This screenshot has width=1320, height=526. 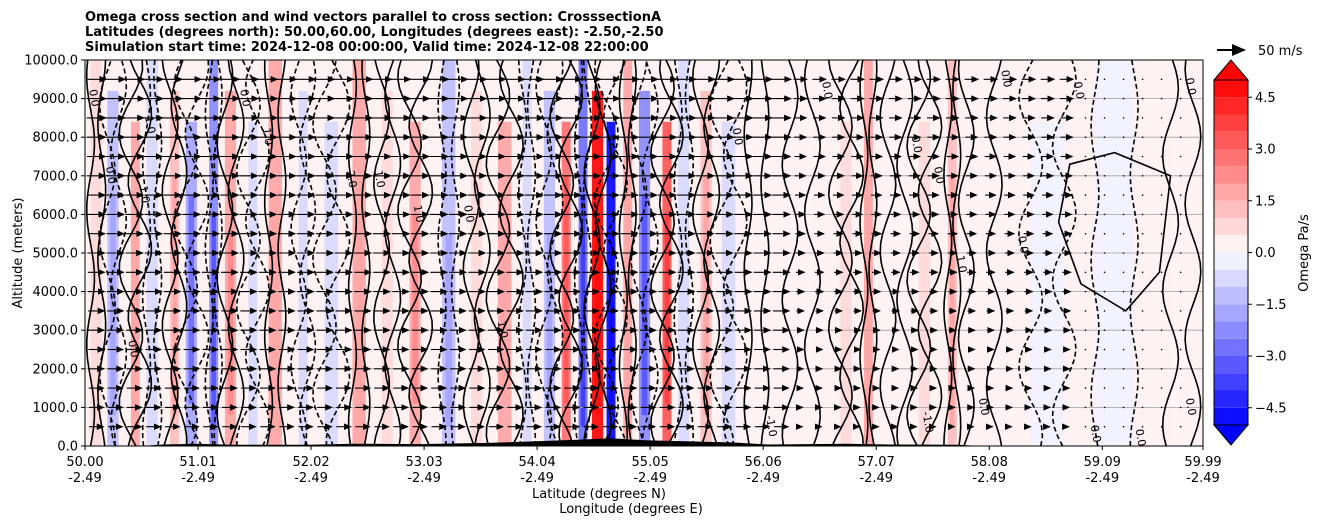 I want to click on x-tick-label-lat: 59.99, so click(x=1202, y=462).